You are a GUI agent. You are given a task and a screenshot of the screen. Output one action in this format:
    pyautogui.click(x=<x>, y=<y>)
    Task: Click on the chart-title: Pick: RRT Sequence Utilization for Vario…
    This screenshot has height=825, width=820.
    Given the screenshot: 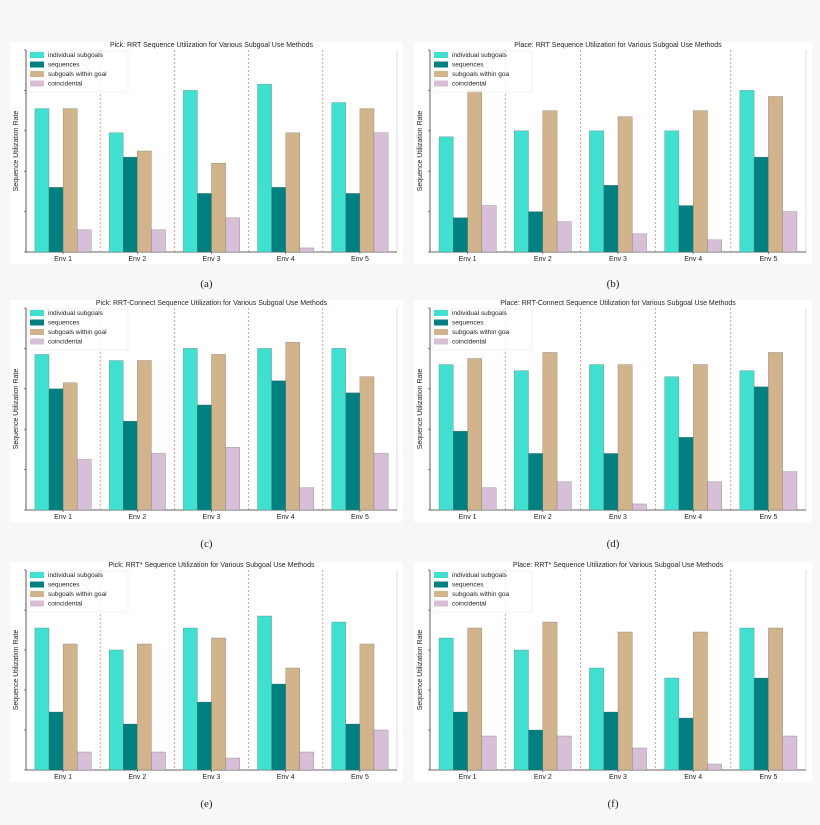 What is the action you would take?
    pyautogui.click(x=212, y=45)
    